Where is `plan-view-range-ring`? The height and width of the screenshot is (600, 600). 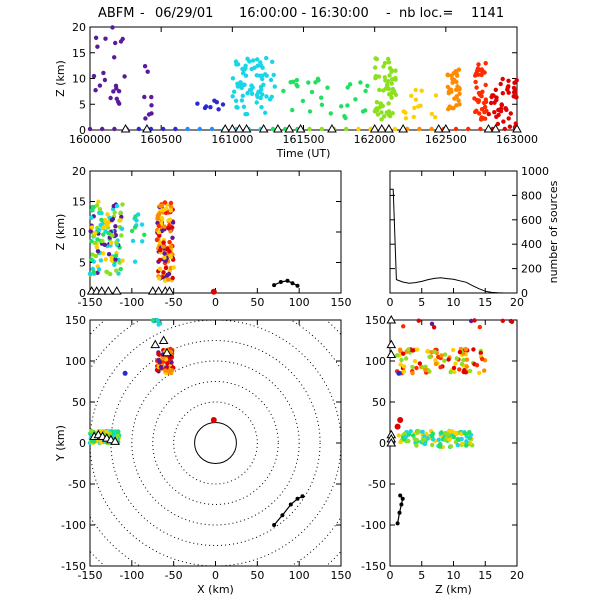
plan-view-range-ring is located at coordinates (215, 443).